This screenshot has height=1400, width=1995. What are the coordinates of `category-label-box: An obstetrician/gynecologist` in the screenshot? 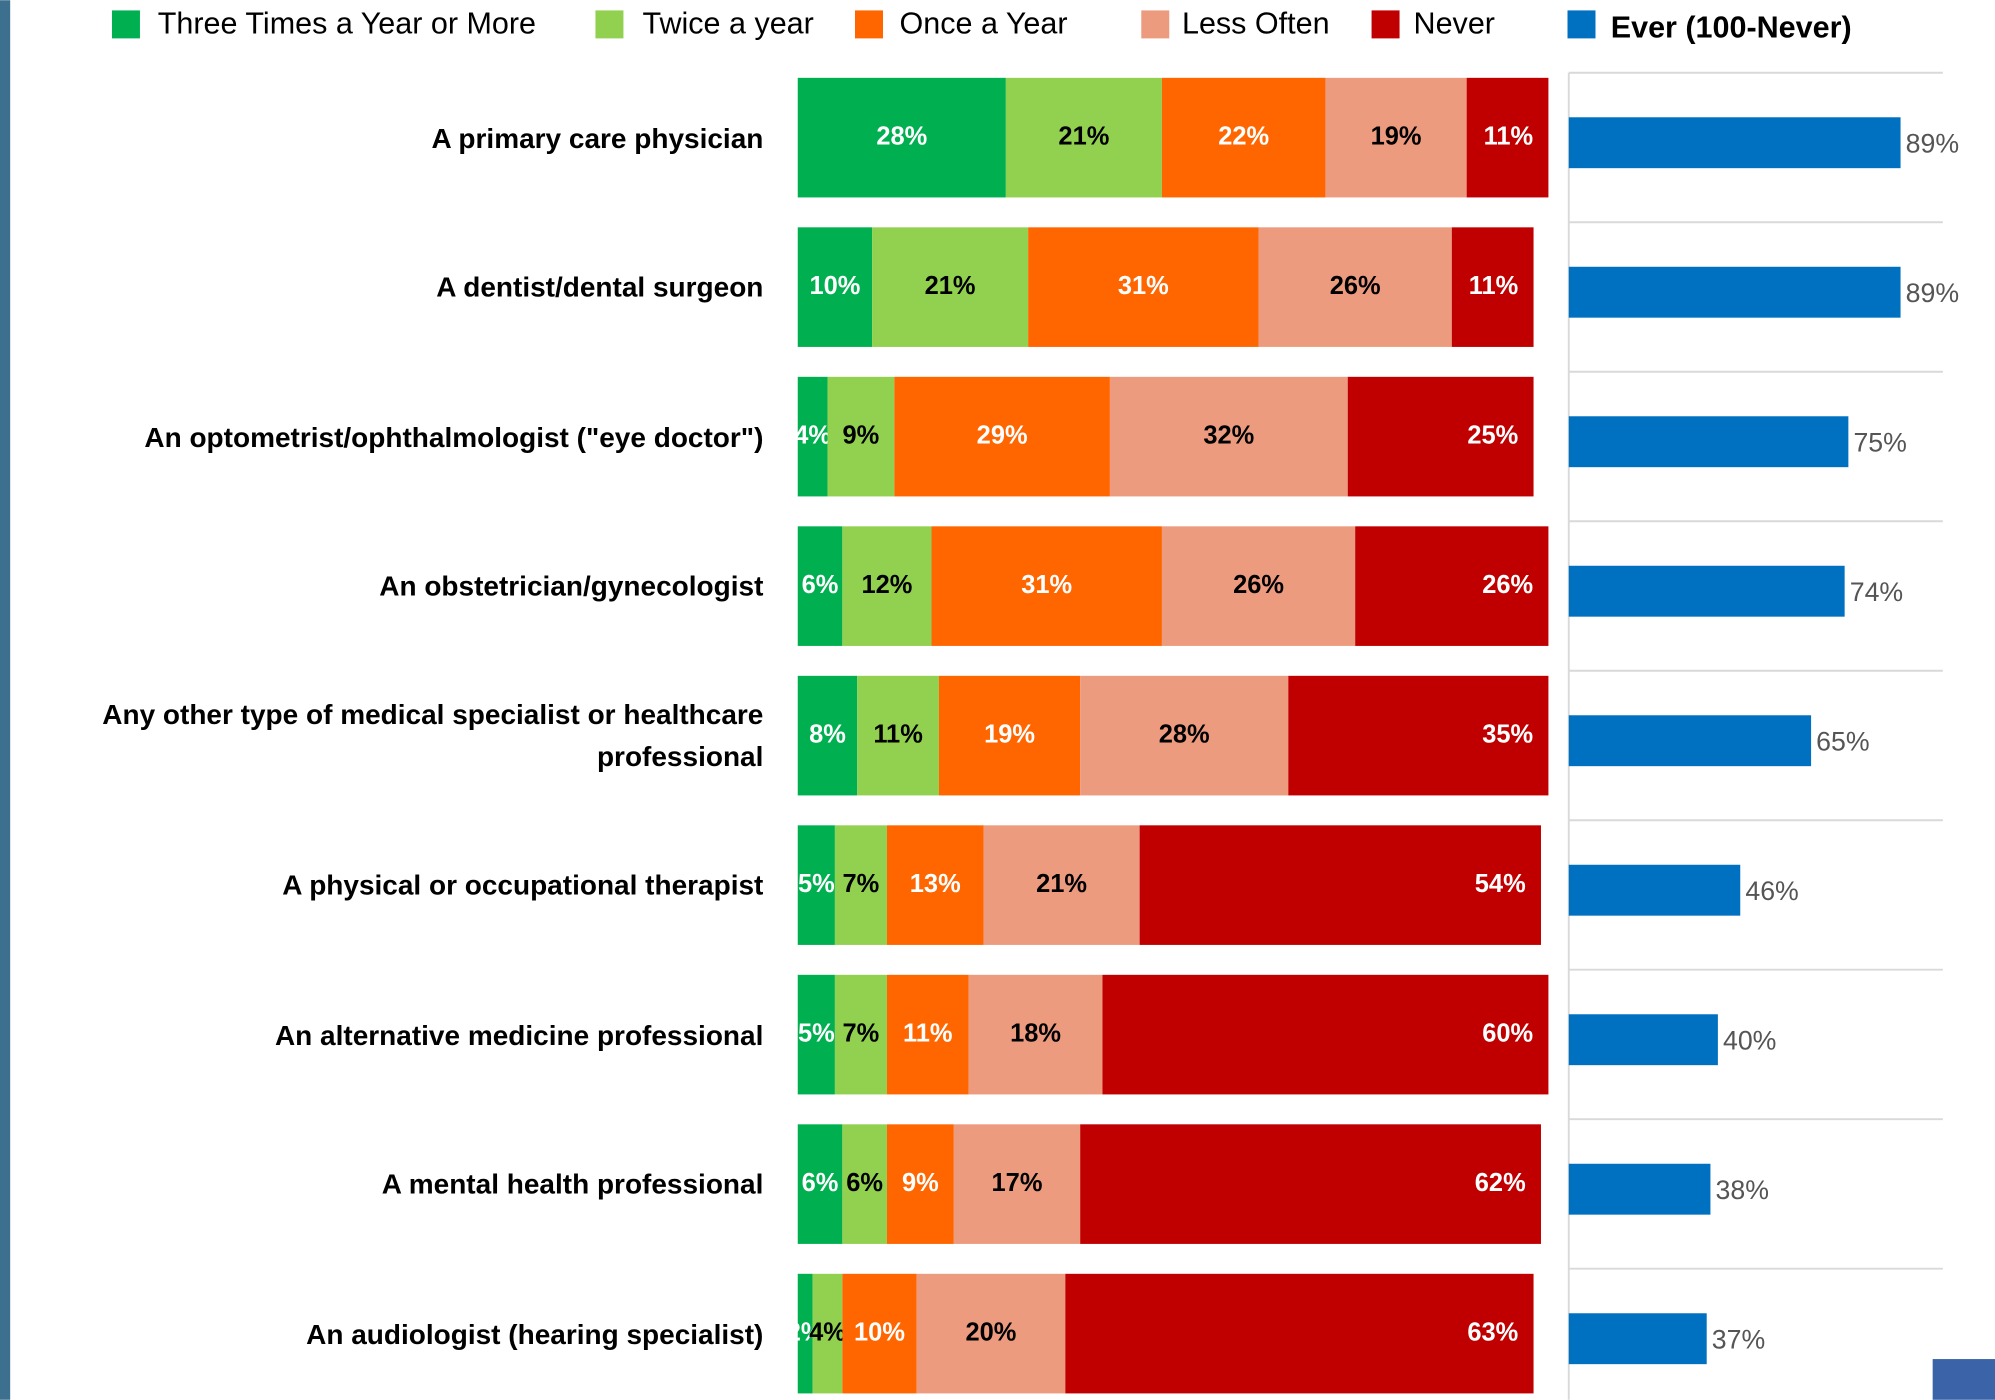 It's located at (571, 586).